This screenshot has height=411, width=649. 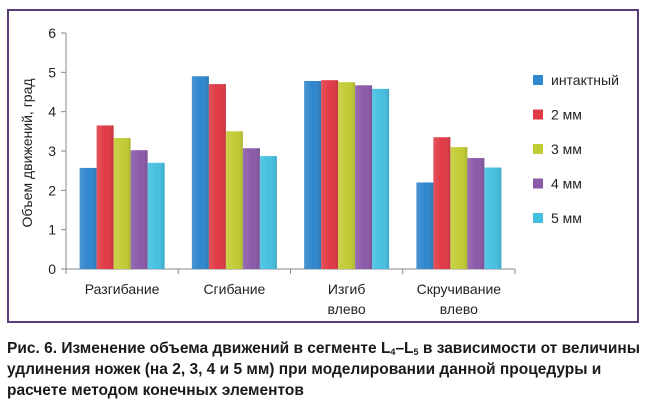 What do you see at coordinates (52, 33) in the screenshot?
I see `y-tick-label: 6` at bounding box center [52, 33].